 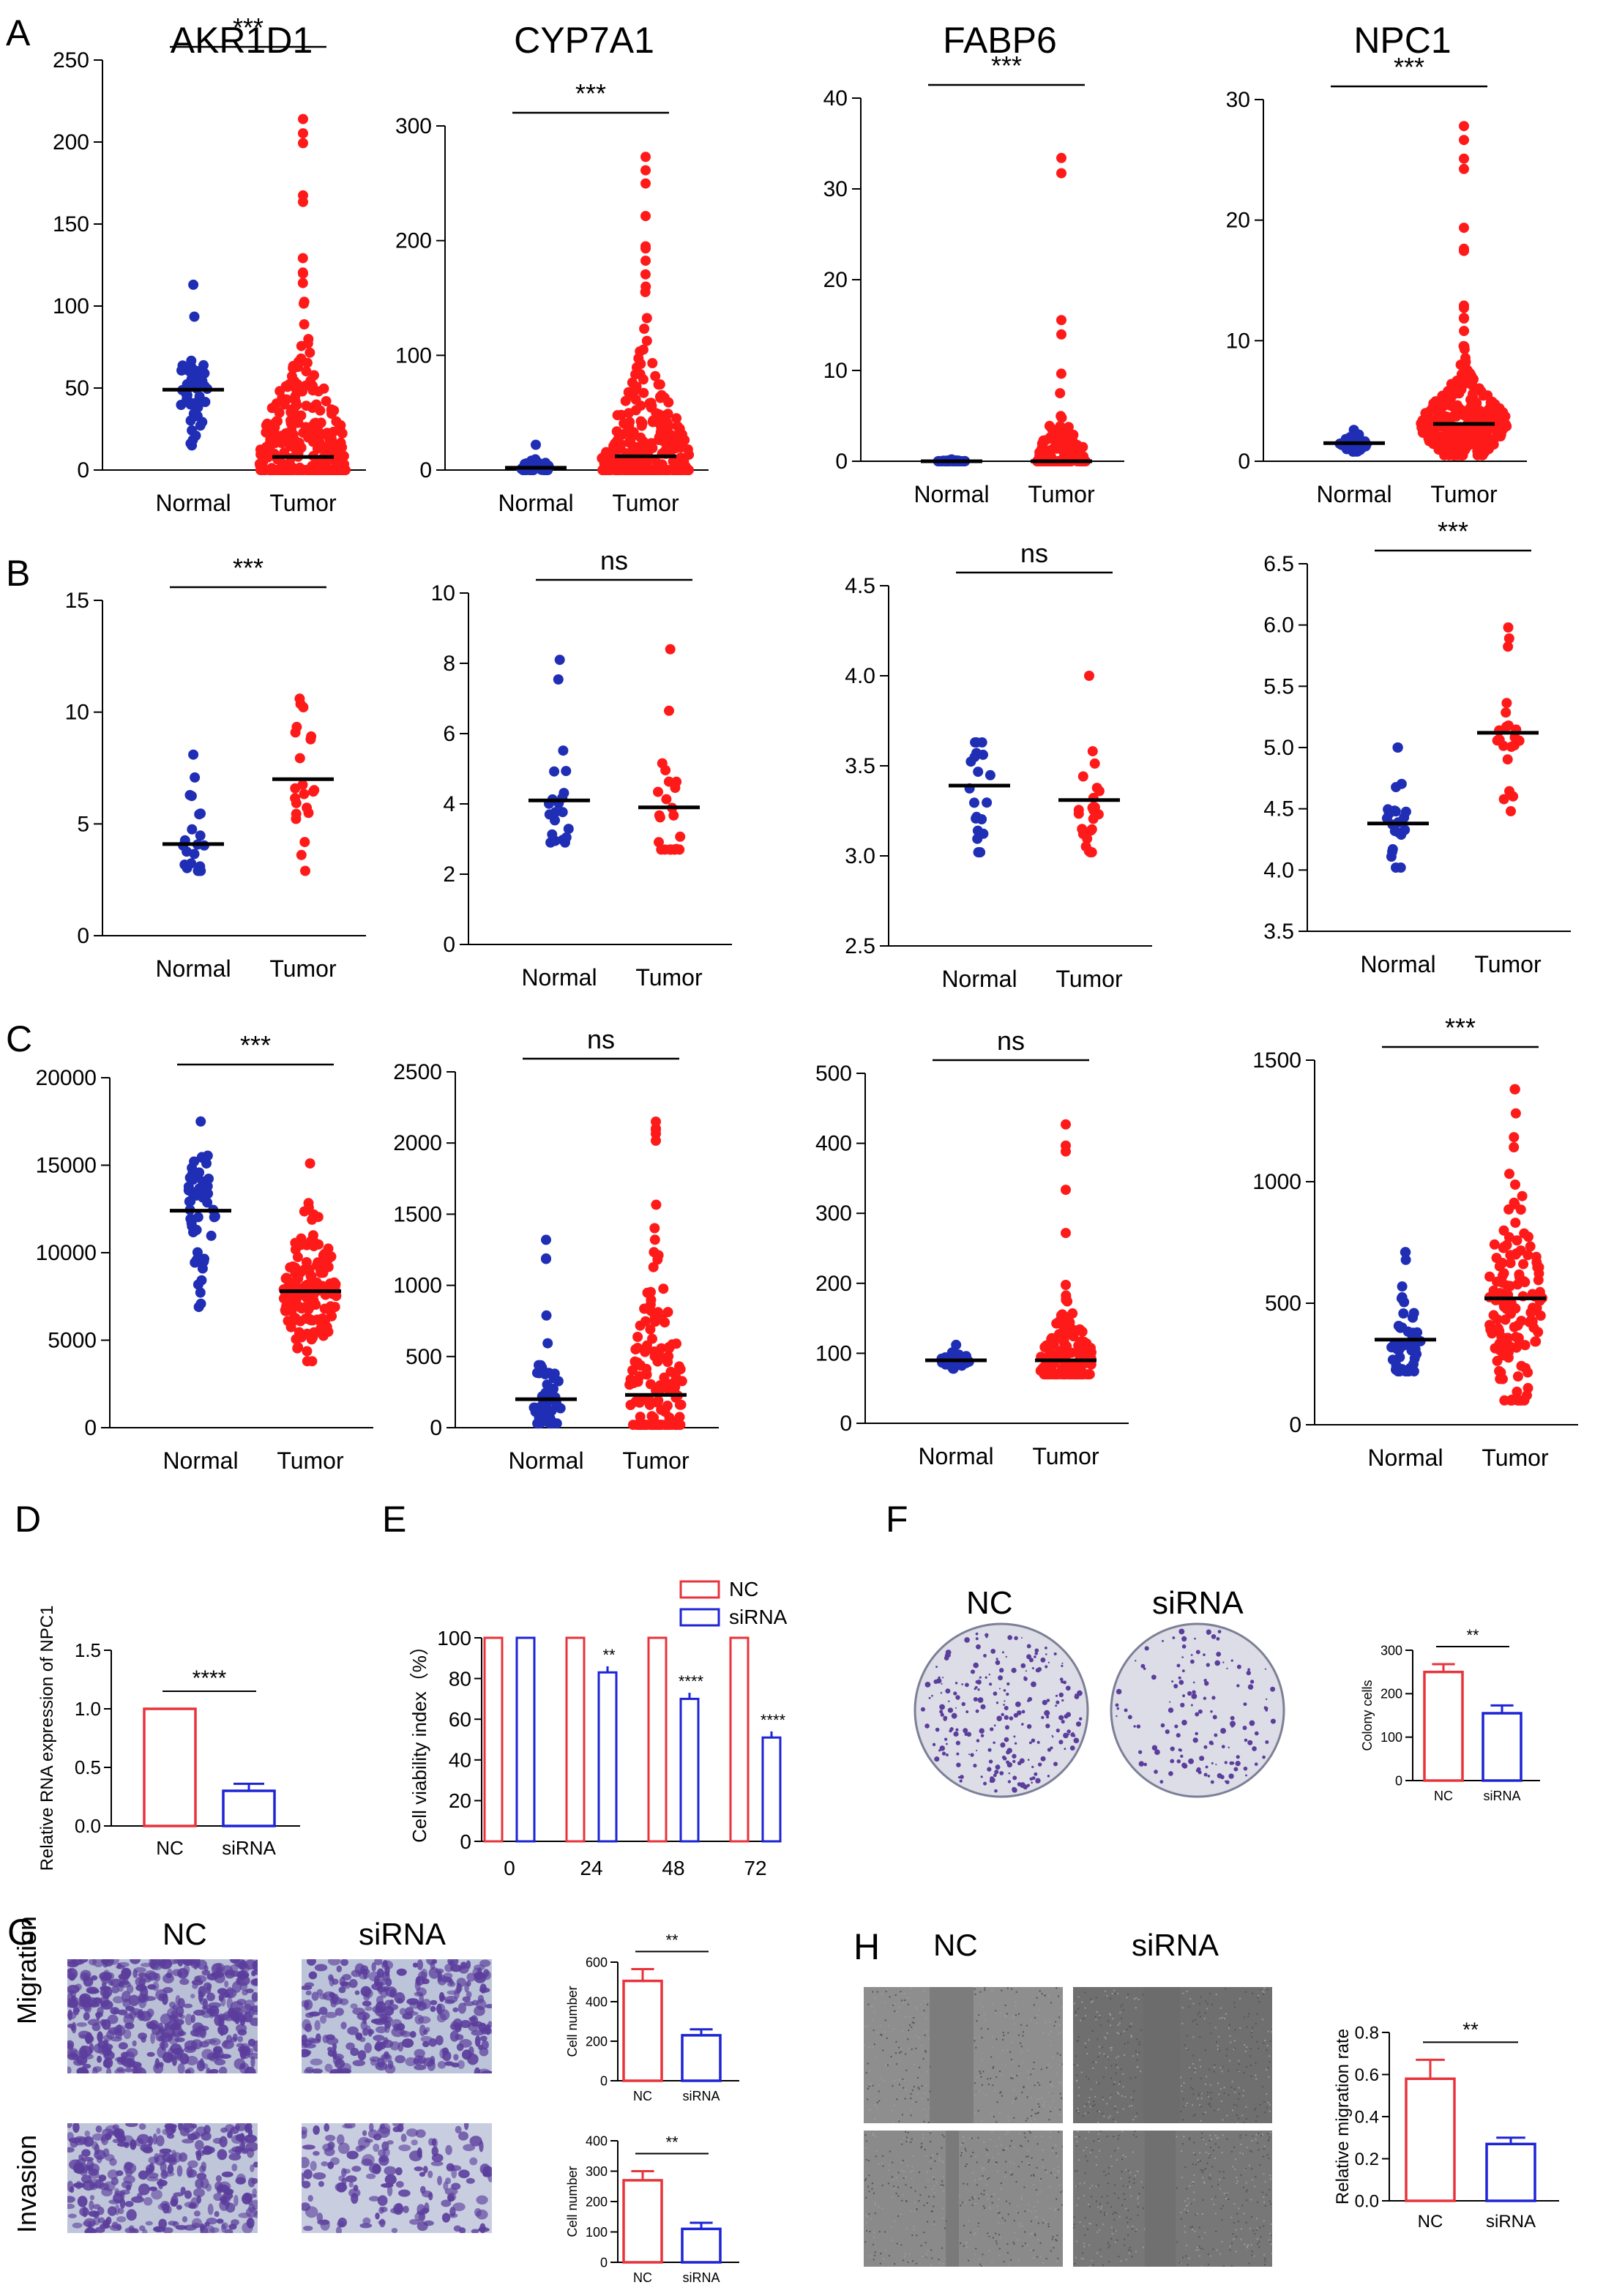 What do you see at coordinates (394, 1519) in the screenshot?
I see `panel-letter-e: E` at bounding box center [394, 1519].